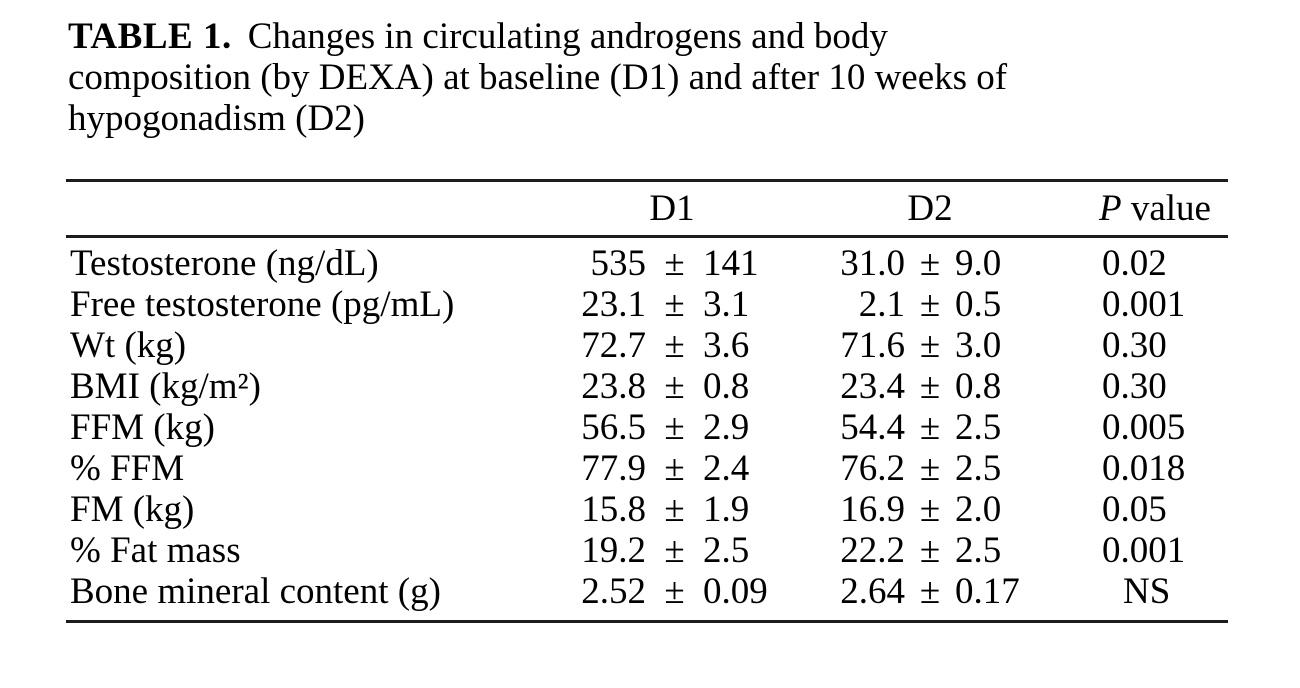 This screenshot has height=688, width=1300. I want to click on d1-value: 535, so click(618, 263).